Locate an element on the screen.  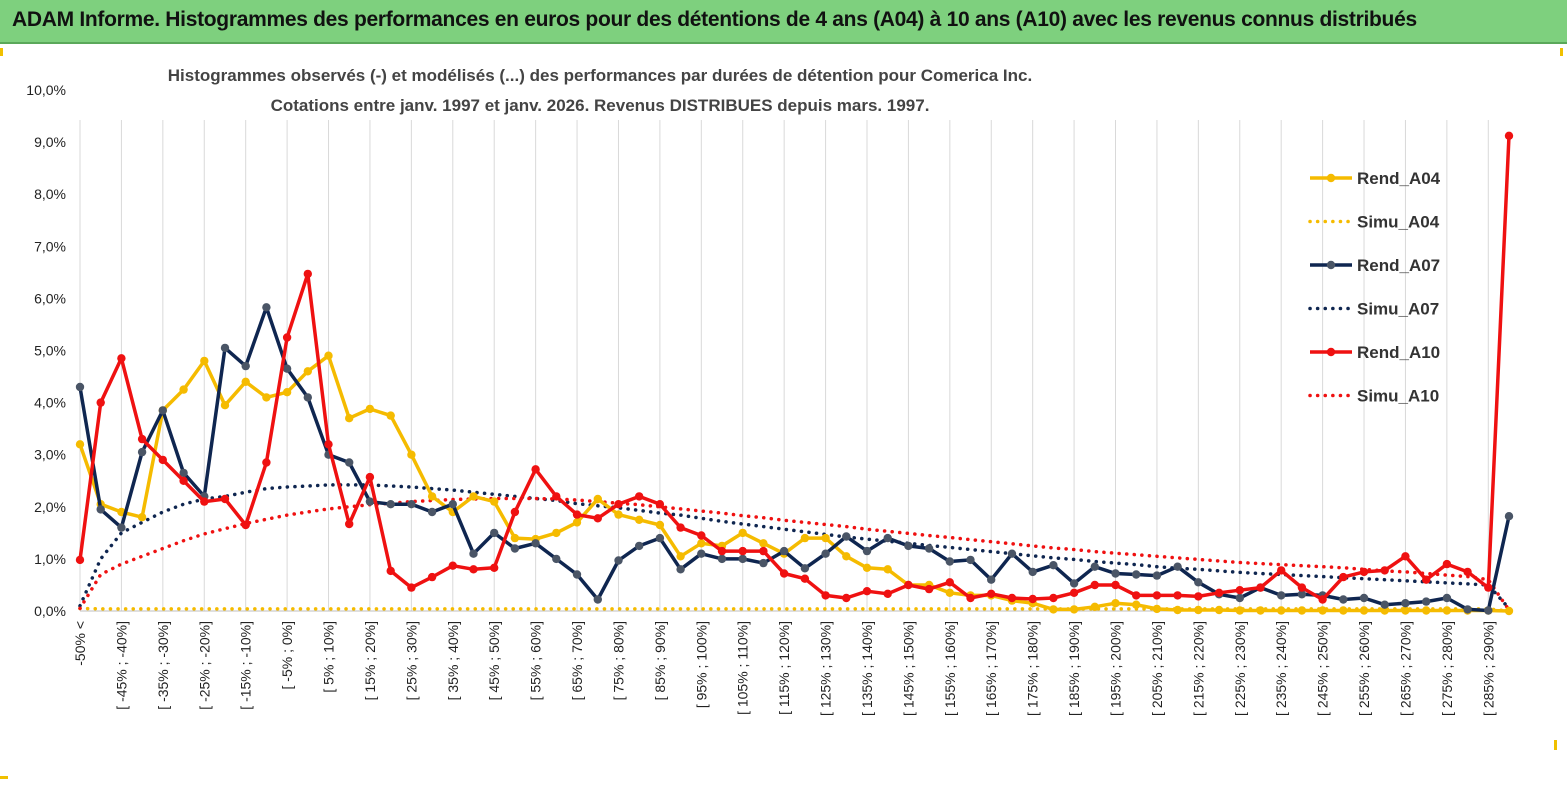
x-tick-label: [ 35% ; 40%] is located at coordinates (453, 660).